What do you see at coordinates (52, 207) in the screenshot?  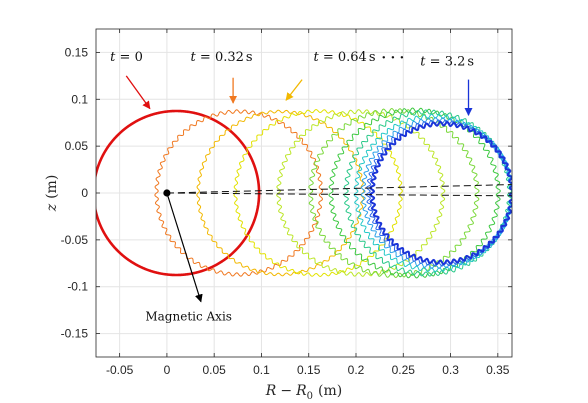 I see `y-label-var: z` at bounding box center [52, 207].